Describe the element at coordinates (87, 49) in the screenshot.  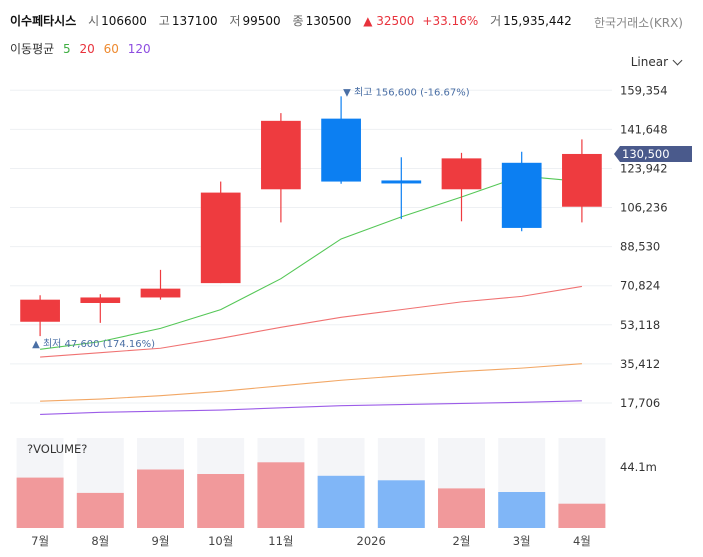
I see `ma-legend-20: 20` at that location.